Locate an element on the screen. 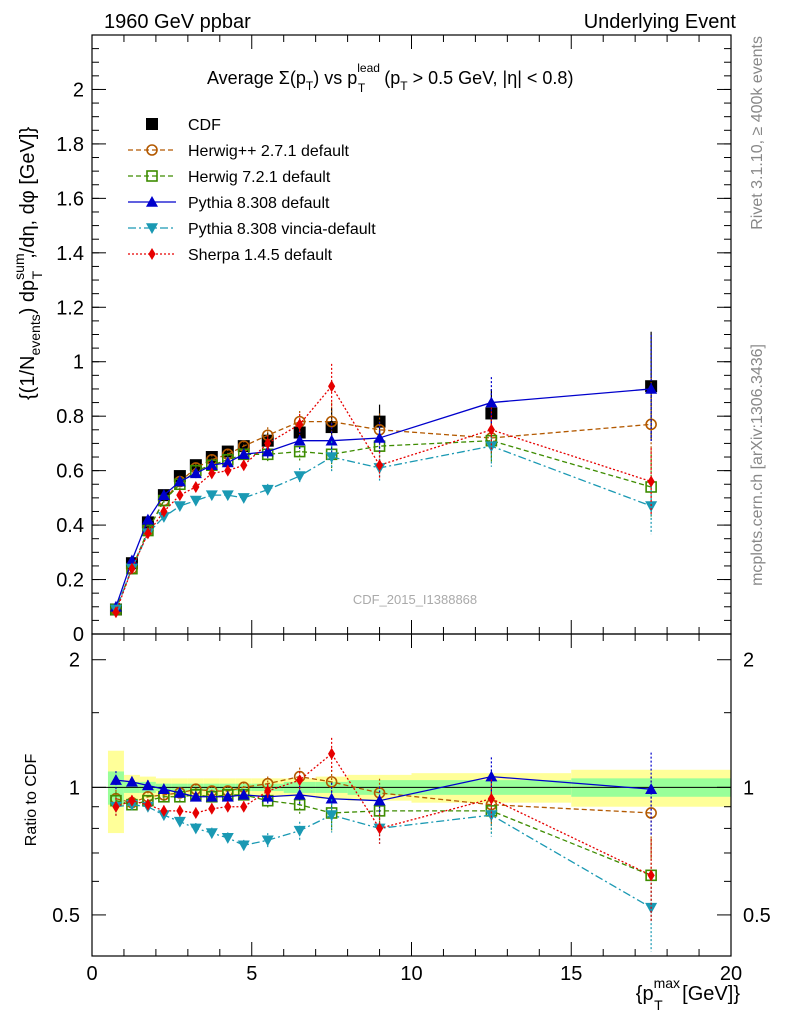 This screenshot has width=786, height=1024. y-tick-label: 0.6 is located at coordinates (70, 472).